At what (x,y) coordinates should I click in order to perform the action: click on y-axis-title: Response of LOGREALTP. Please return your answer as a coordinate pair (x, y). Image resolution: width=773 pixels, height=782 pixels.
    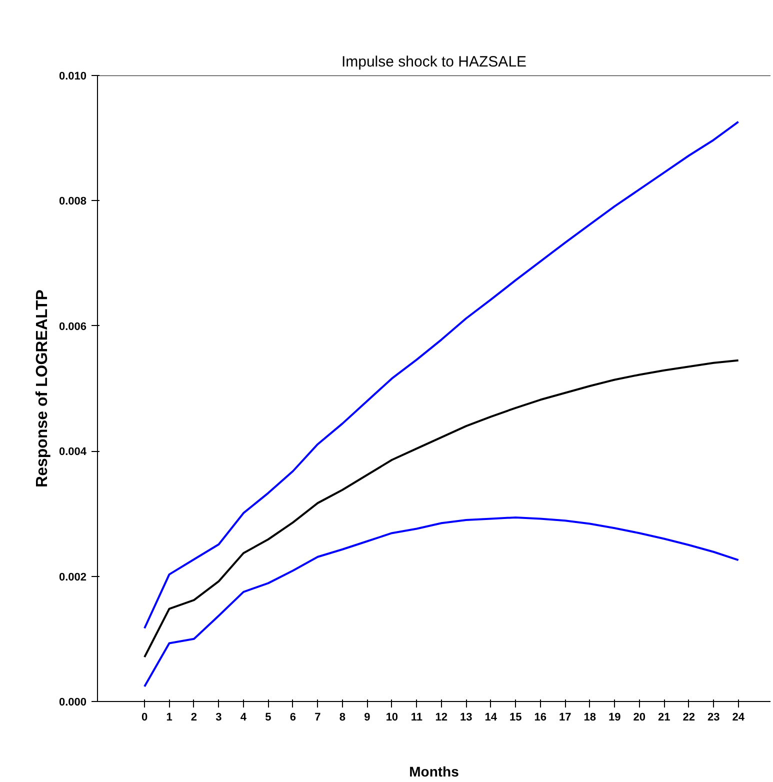
    Looking at the image, I should click on (42, 388).